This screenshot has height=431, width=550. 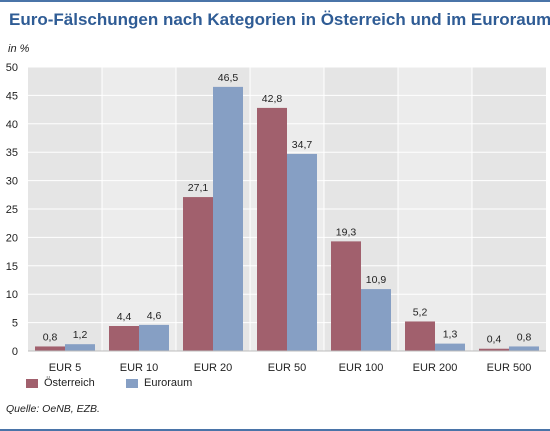 I want to click on x-tick-label: EUR 200, so click(x=435, y=368).